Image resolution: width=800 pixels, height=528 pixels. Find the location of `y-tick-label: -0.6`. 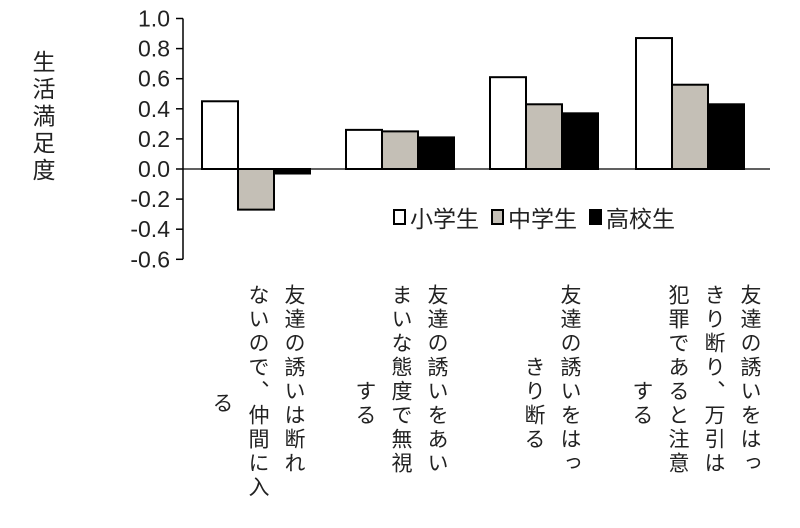

y-tick-label: -0.6 is located at coordinates (150, 259).